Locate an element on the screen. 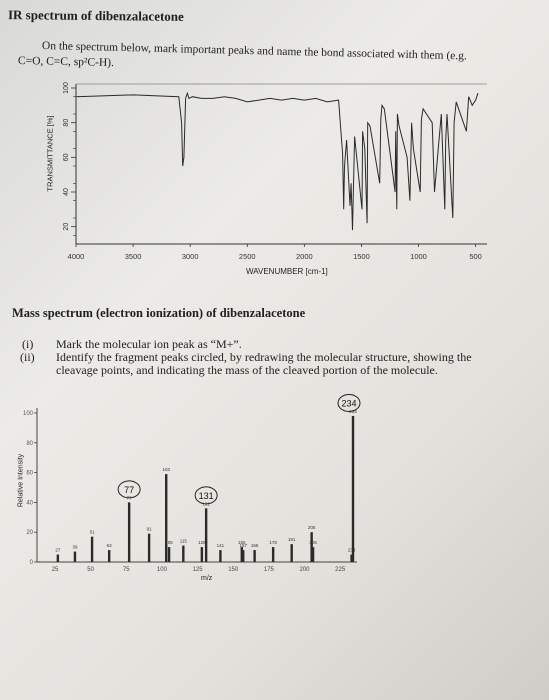  ms-y-tick-label: 60 is located at coordinates (29, 474).